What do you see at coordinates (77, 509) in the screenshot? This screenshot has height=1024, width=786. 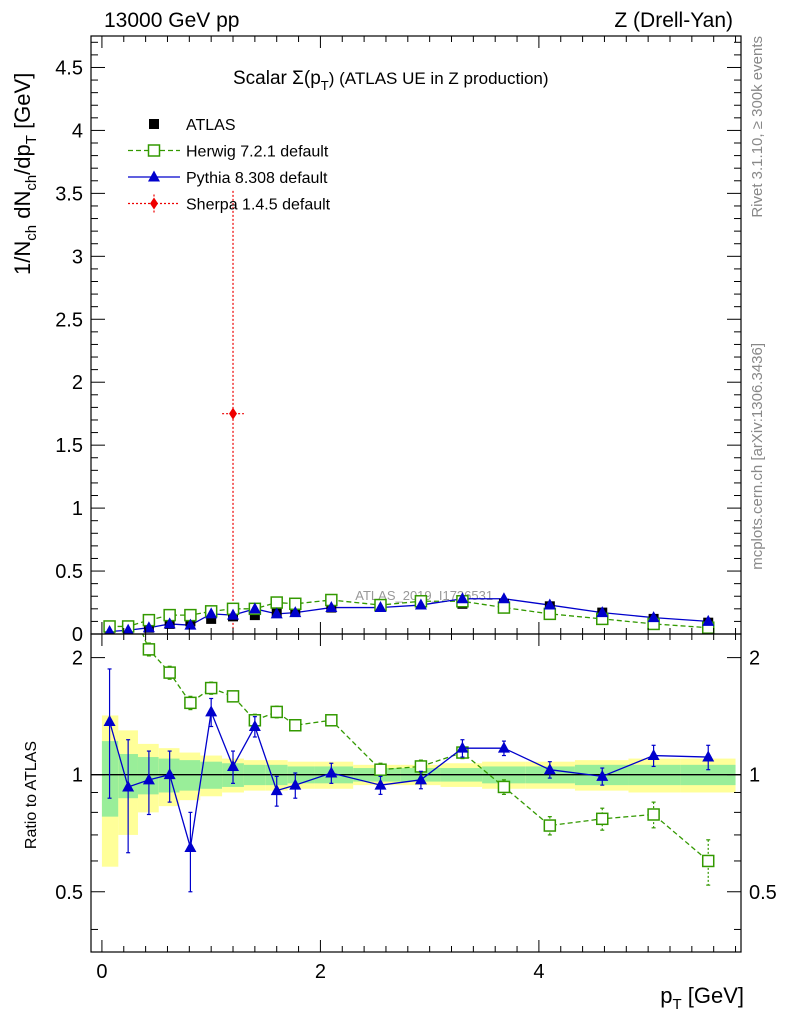 I see `y-tick-label: 1` at bounding box center [77, 509].